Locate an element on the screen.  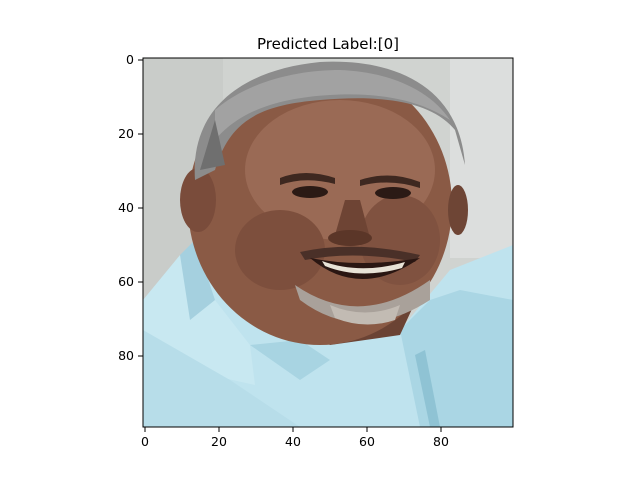
mustache is located at coordinates (360, 254).